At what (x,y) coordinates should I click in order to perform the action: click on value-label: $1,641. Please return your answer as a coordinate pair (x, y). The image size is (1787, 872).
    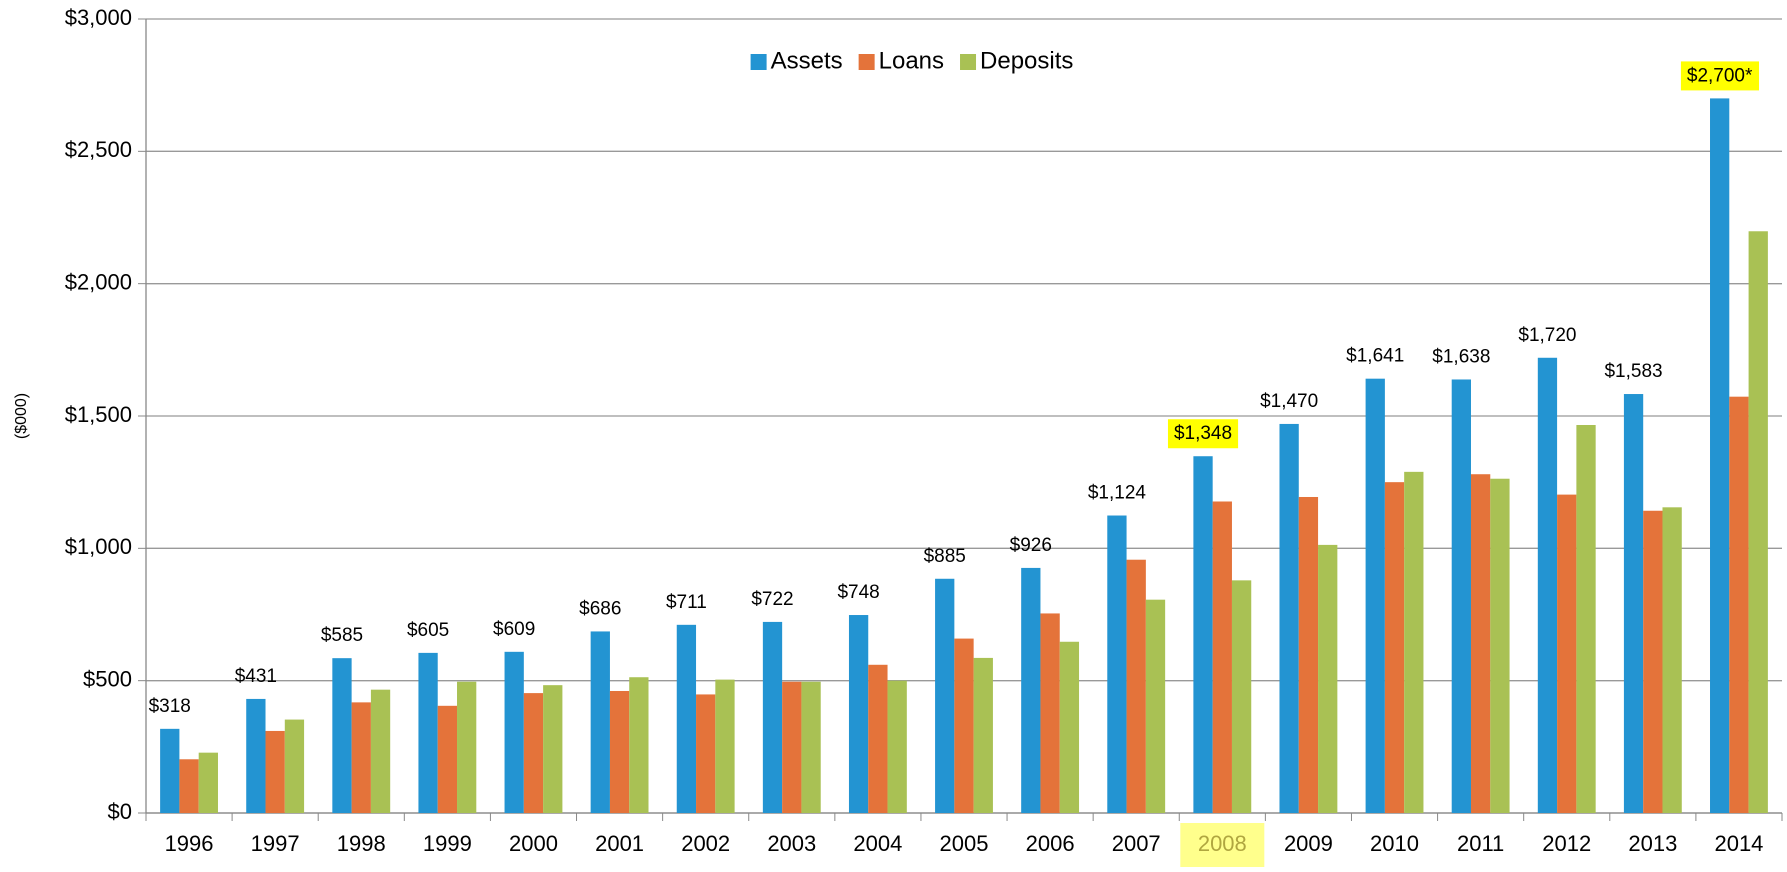
    Looking at the image, I should click on (1375, 356).